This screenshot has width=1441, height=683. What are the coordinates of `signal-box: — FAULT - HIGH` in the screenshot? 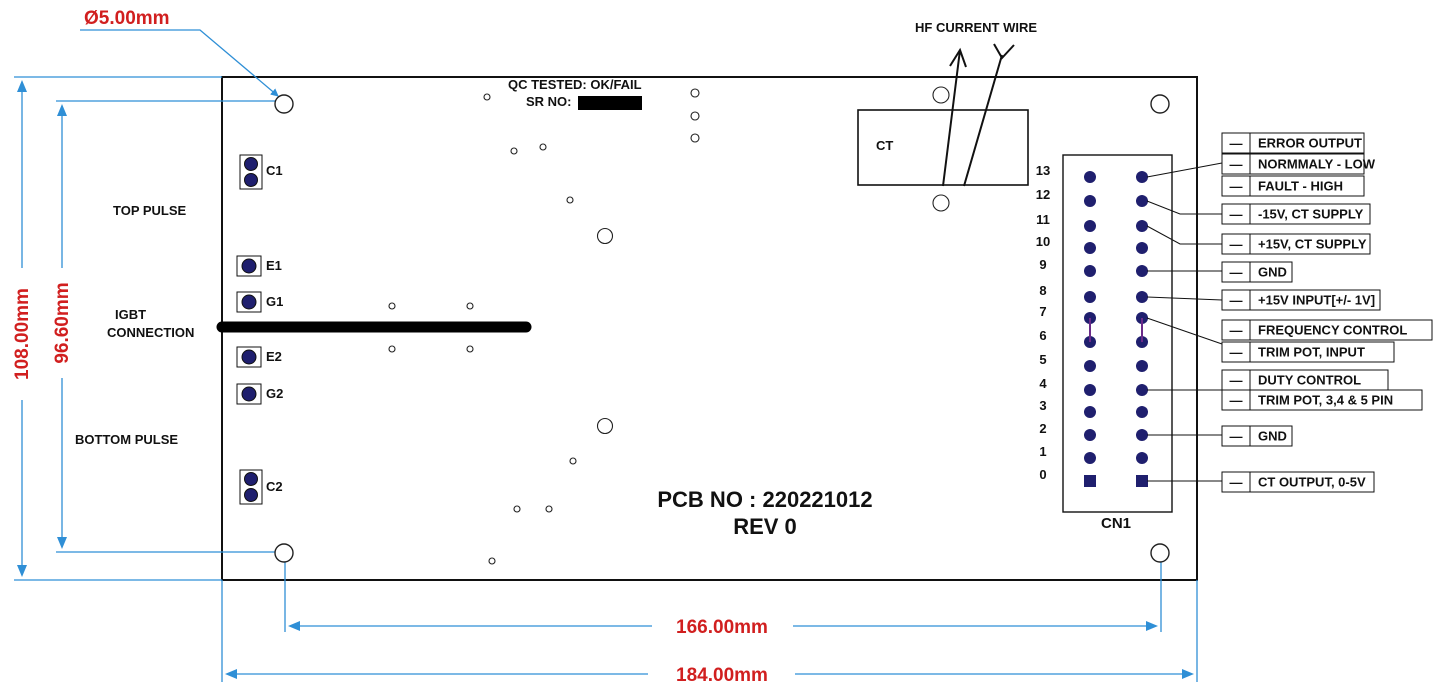 It's located at (1293, 186).